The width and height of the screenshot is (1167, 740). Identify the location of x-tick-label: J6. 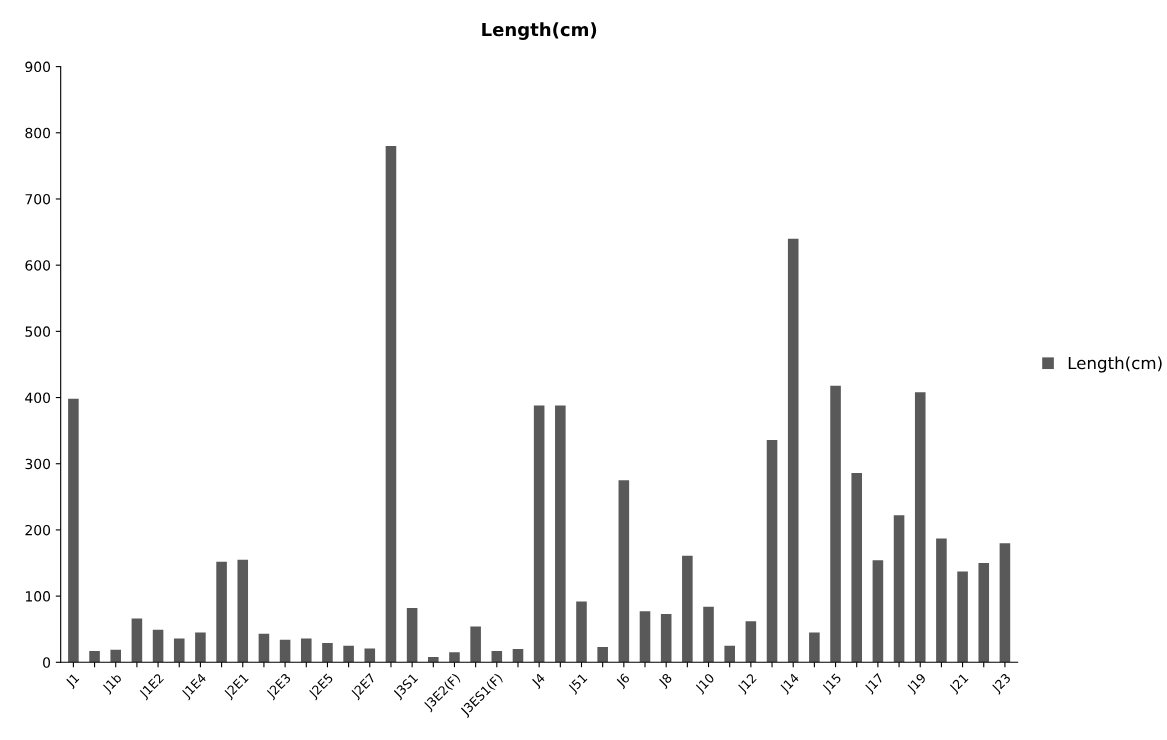
(623, 681).